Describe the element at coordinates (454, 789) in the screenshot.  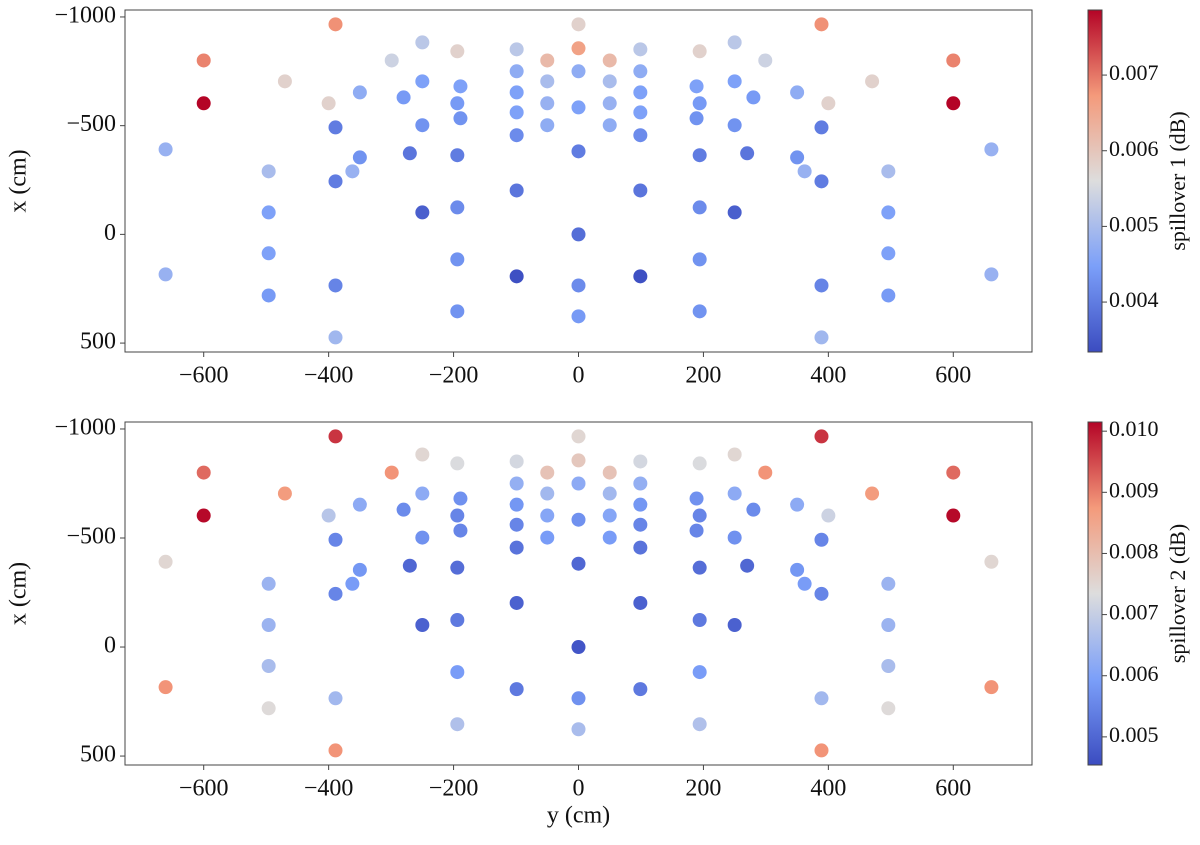
I see `x-tick-label: −200` at that location.